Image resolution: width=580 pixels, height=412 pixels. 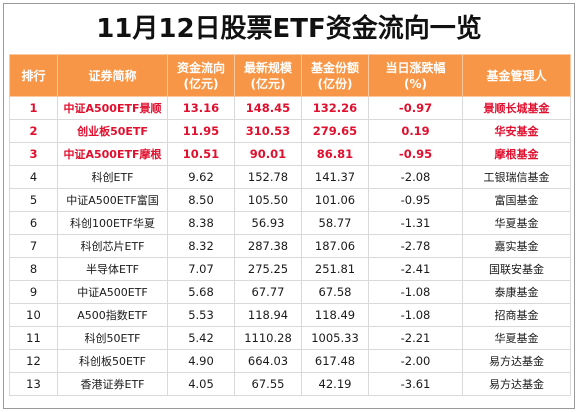 I want to click on cell-rank: 10, so click(x=33, y=315).